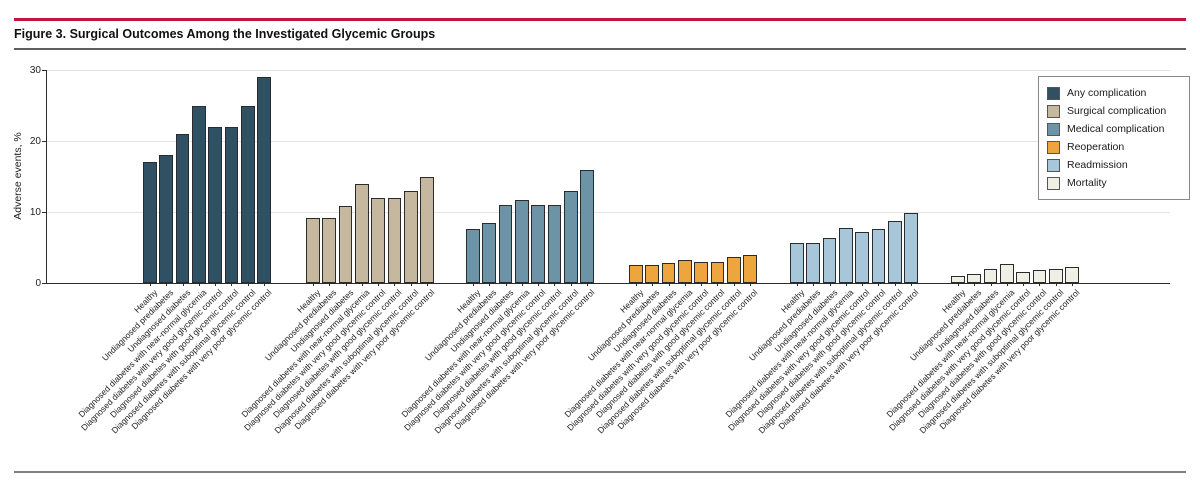 The width and height of the screenshot is (1200, 492). What do you see at coordinates (1096, 147) in the screenshot?
I see `legend-label: Reoperation` at bounding box center [1096, 147].